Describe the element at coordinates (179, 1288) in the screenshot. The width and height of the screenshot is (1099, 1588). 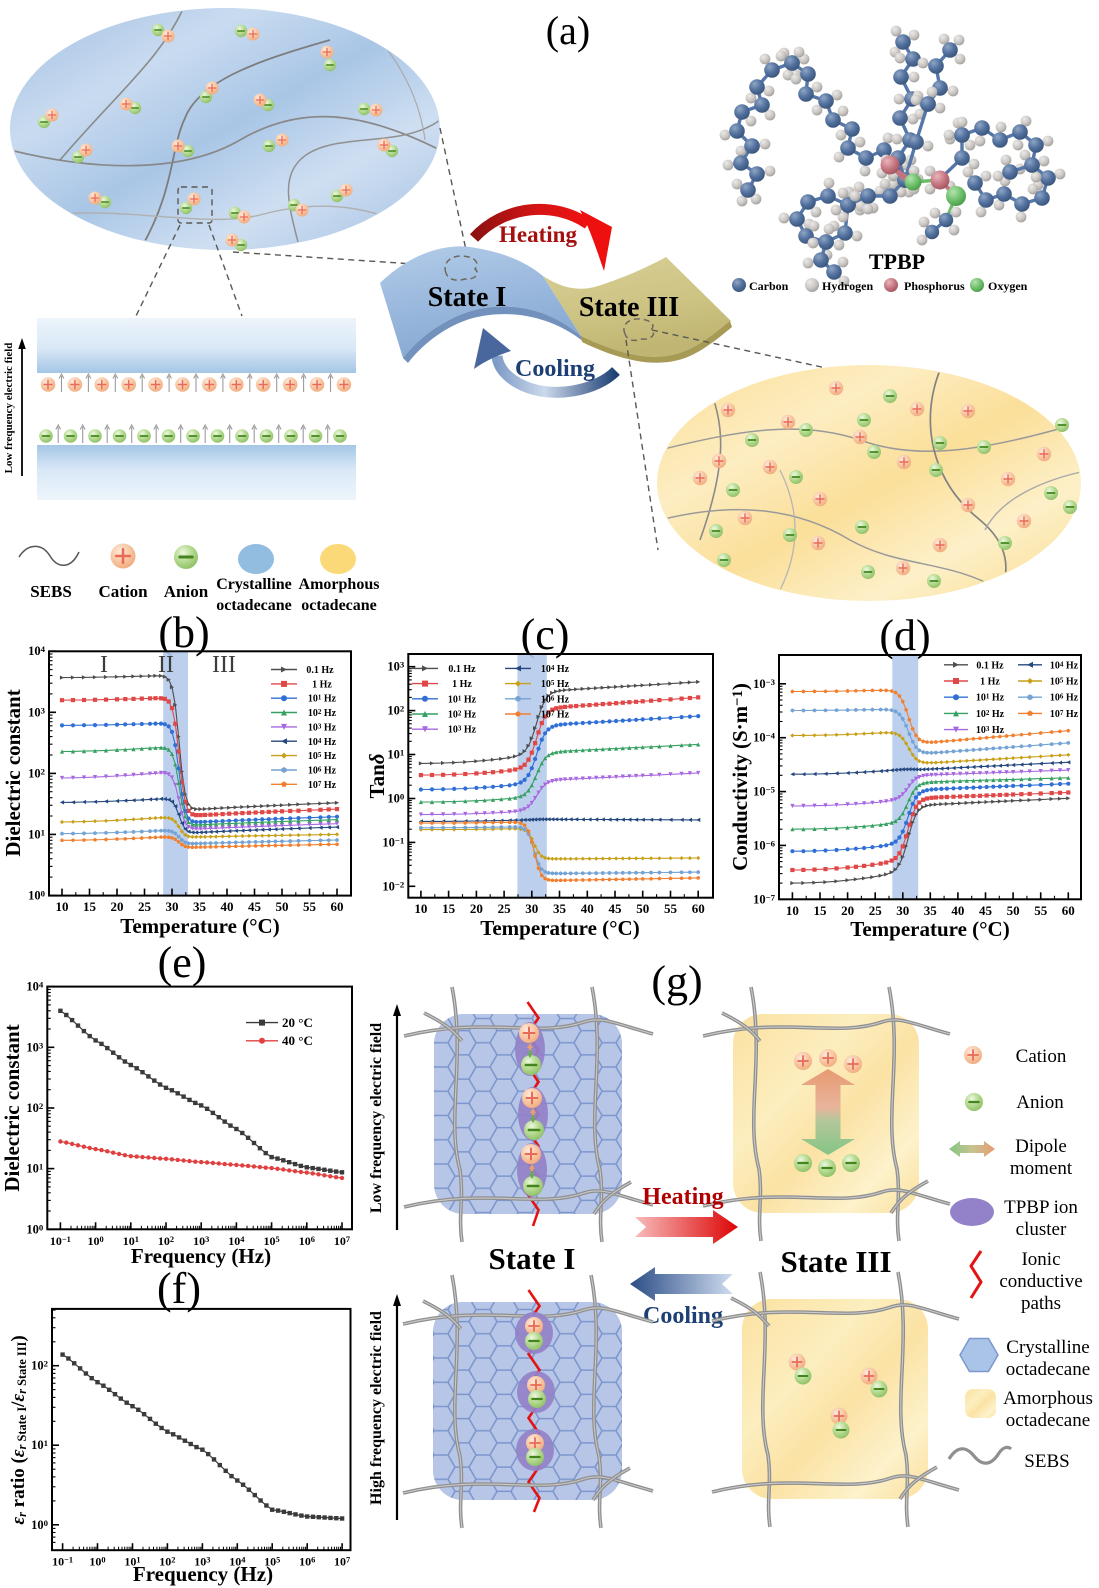
I see `svg-text: (f)` at that location.